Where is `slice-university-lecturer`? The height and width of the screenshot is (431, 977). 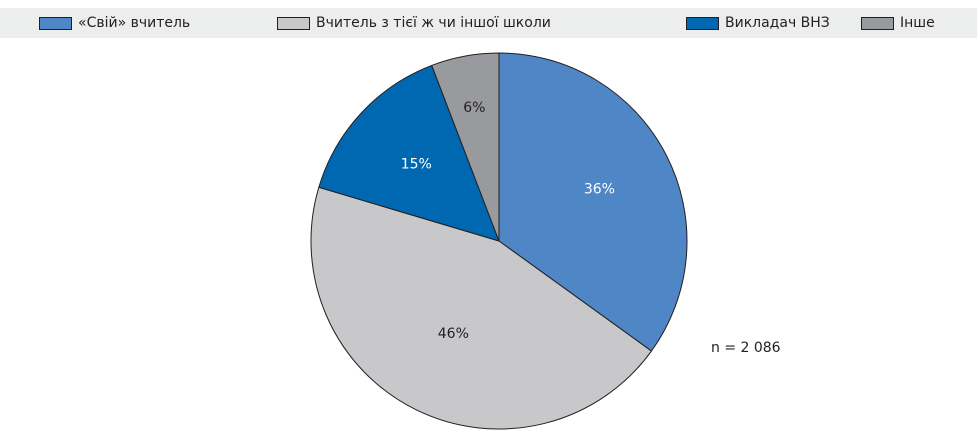 slice-university-lecturer is located at coordinates (409, 153).